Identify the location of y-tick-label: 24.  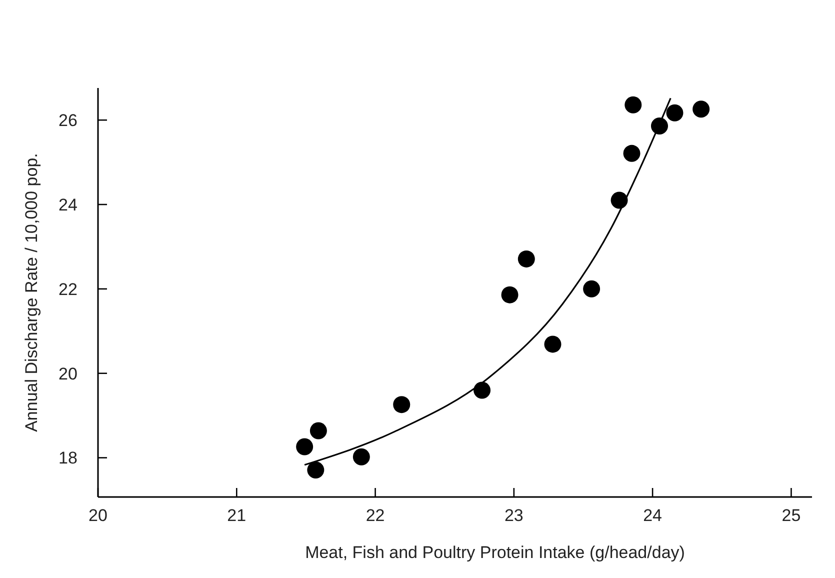
(68, 204).